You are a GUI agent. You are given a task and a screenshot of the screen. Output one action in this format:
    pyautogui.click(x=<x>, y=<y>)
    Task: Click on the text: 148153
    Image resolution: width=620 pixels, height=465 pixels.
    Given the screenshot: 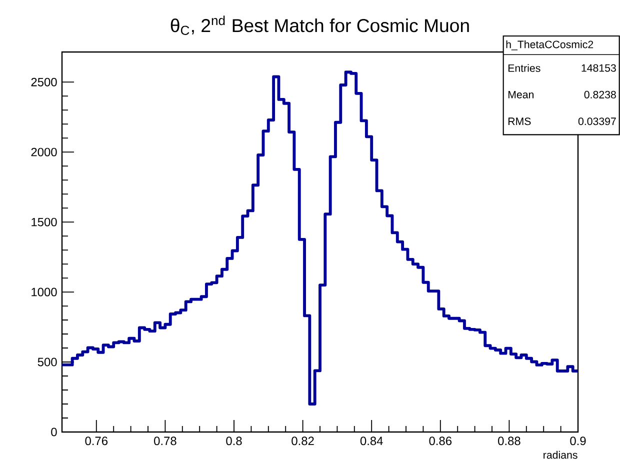 What is the action you would take?
    pyautogui.click(x=599, y=68)
    